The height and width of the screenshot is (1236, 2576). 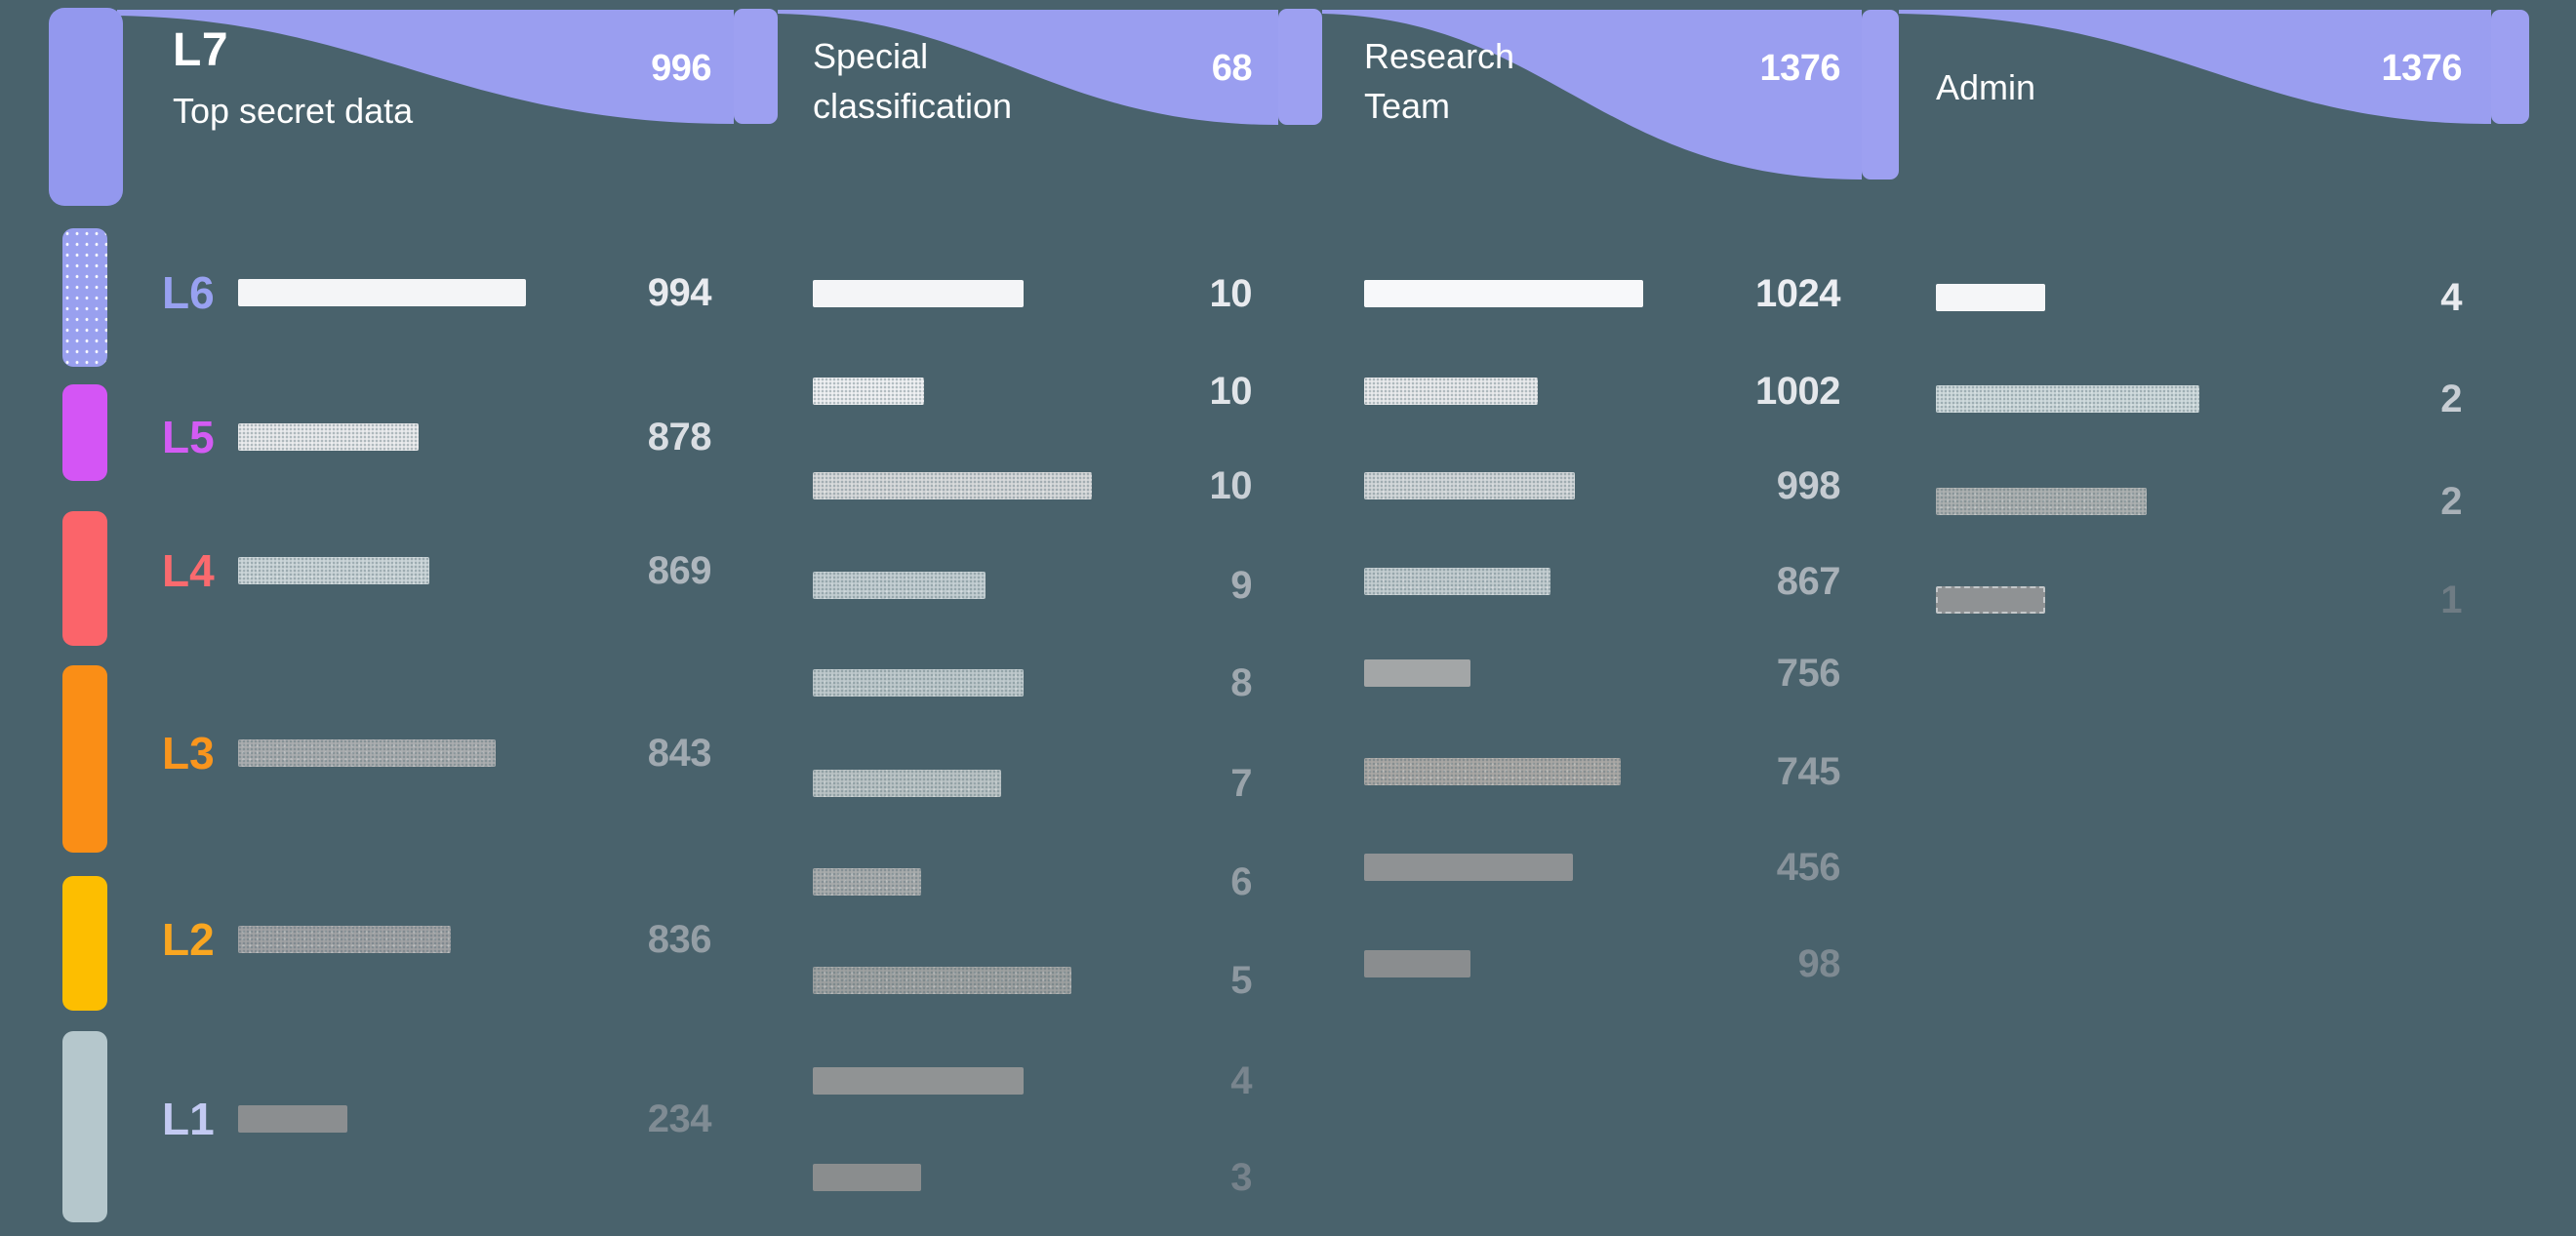 I want to click on col4-value-3: 2, so click(x=2451, y=501).